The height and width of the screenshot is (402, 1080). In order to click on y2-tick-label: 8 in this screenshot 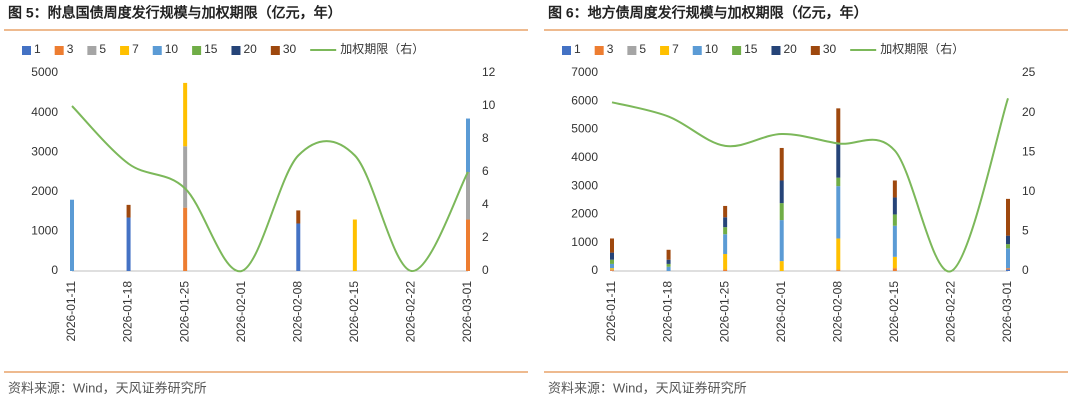, I will do `click(485, 138)`.